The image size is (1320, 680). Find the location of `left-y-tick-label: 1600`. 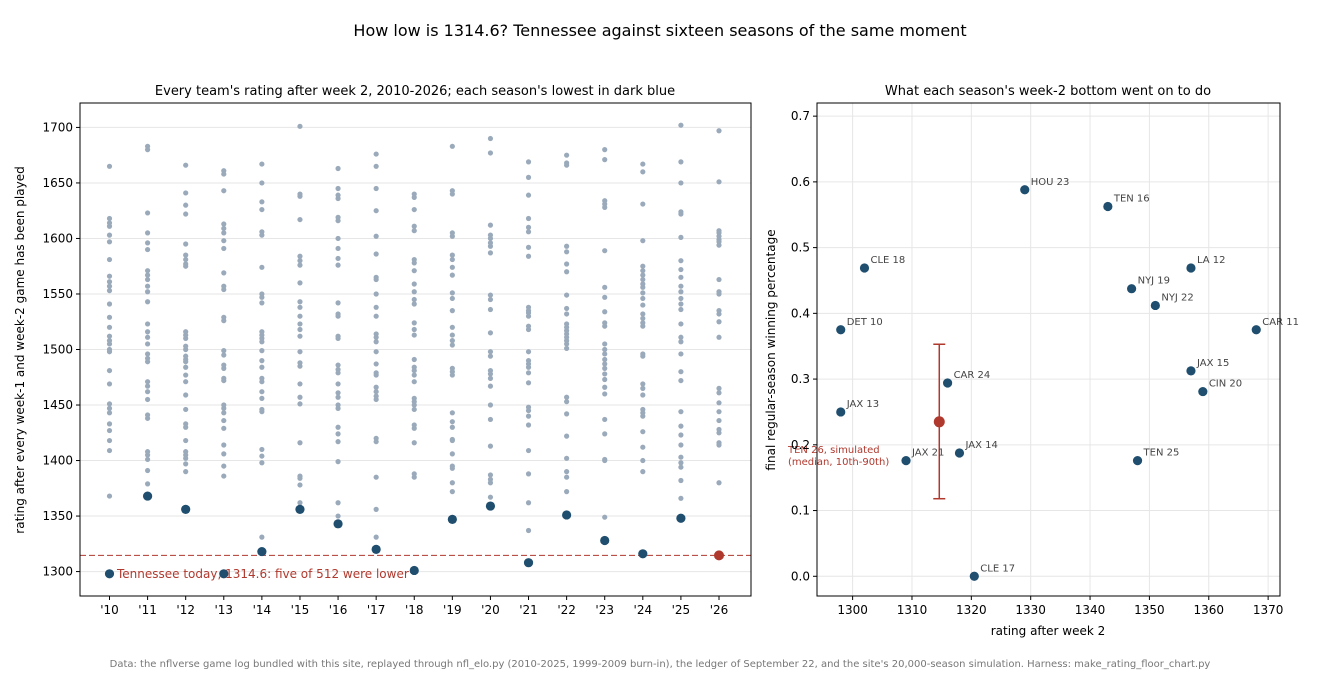

left-y-tick-label: 1600 is located at coordinates (57, 238).